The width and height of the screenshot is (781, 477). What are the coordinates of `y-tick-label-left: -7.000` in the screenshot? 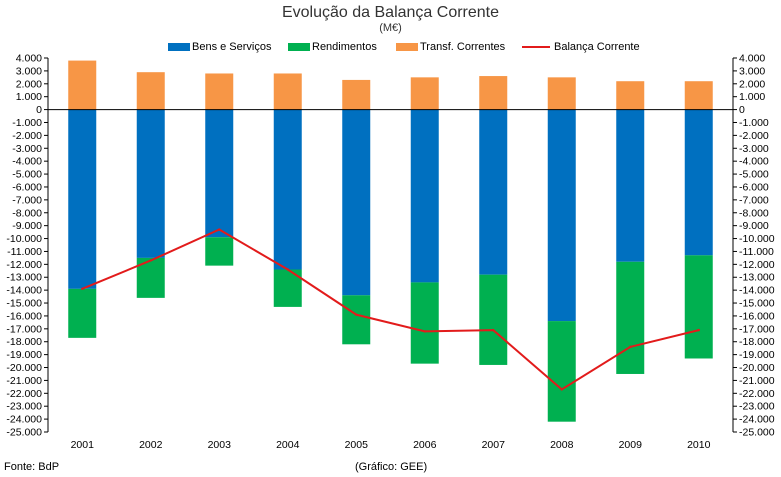 It's located at (27, 200).